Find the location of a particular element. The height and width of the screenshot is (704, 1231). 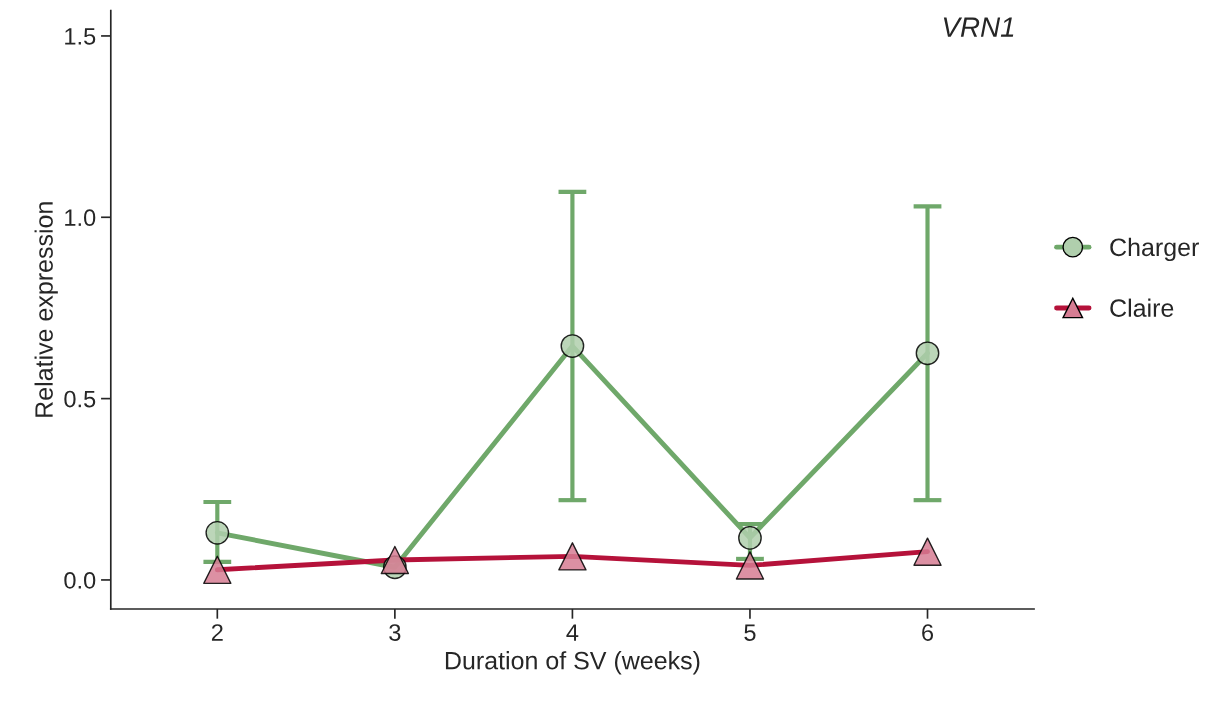

x-tick-label: 3 is located at coordinates (395, 632).